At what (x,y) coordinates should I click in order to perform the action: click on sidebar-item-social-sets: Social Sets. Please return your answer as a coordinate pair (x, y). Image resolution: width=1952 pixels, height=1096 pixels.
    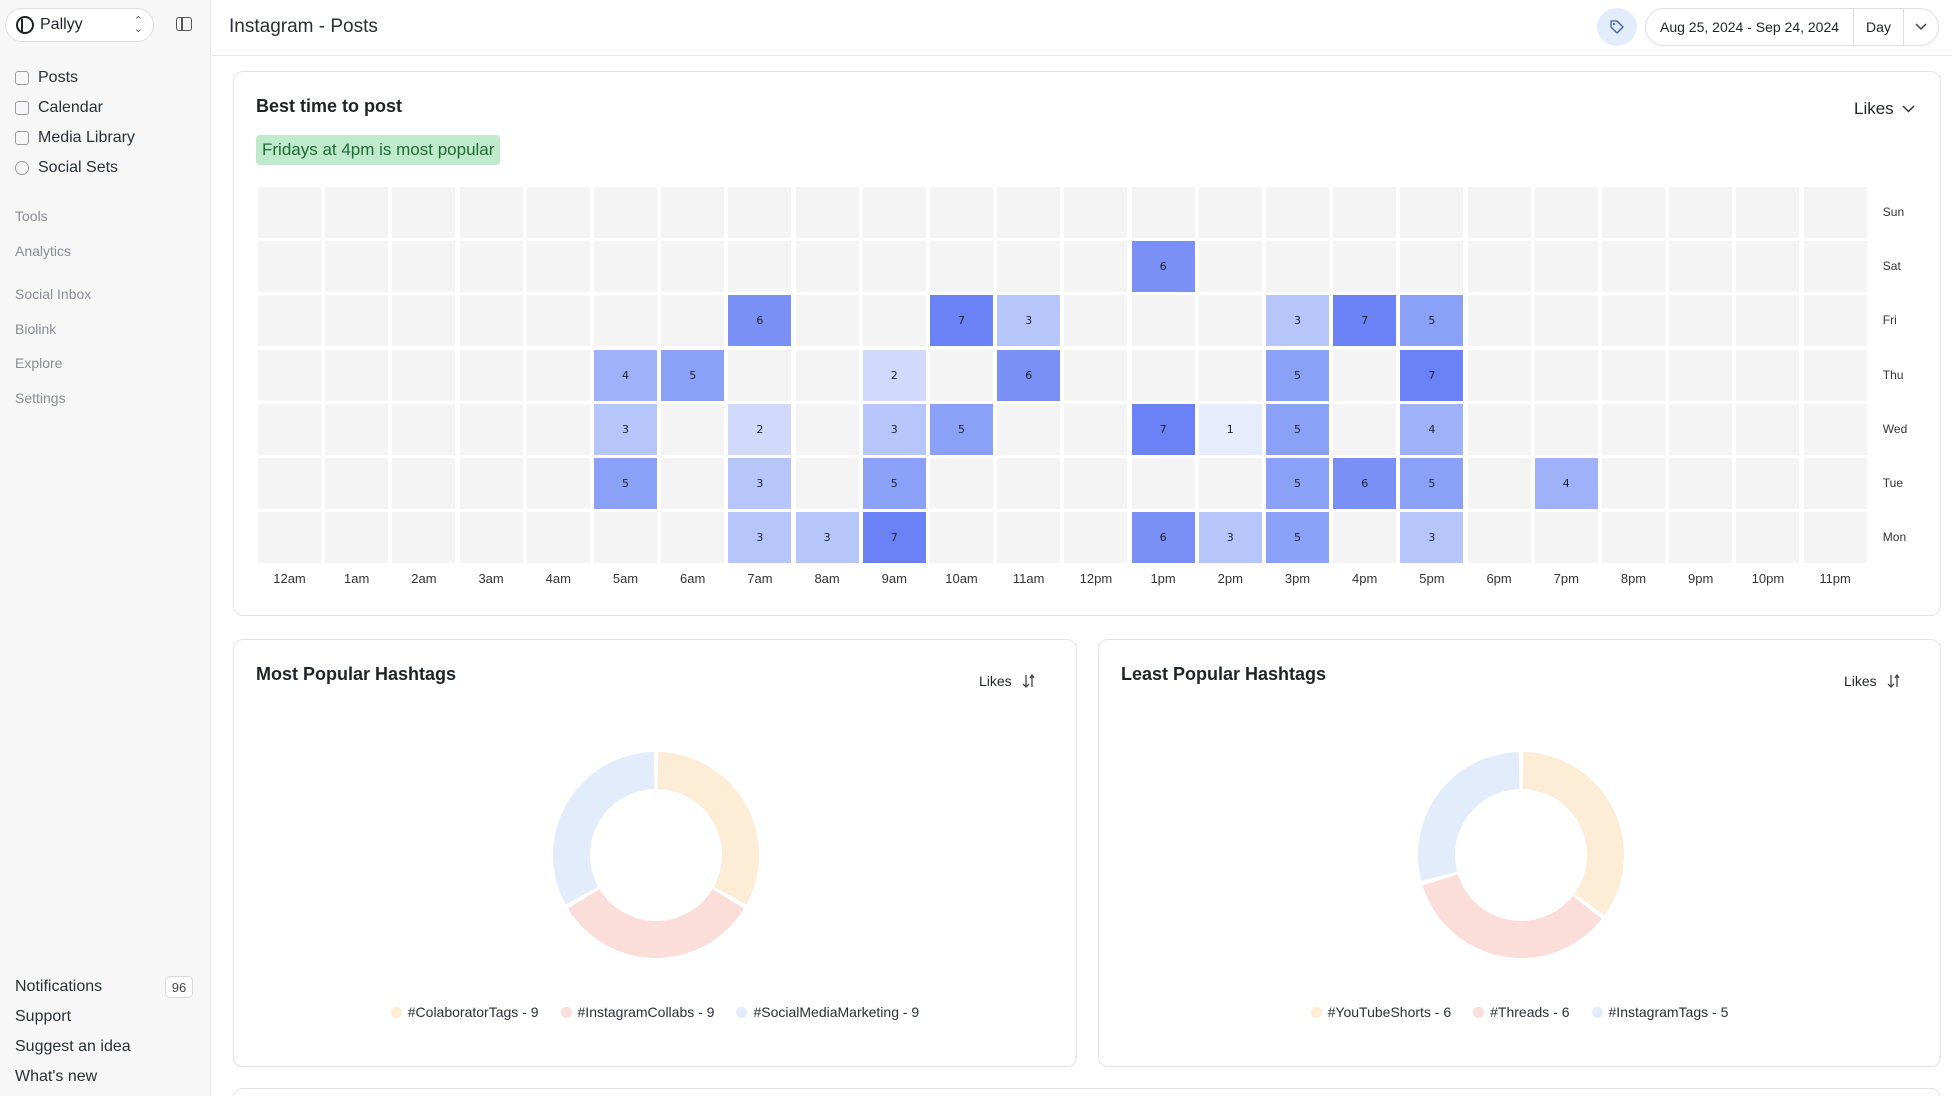
    Looking at the image, I should click on (75, 168).